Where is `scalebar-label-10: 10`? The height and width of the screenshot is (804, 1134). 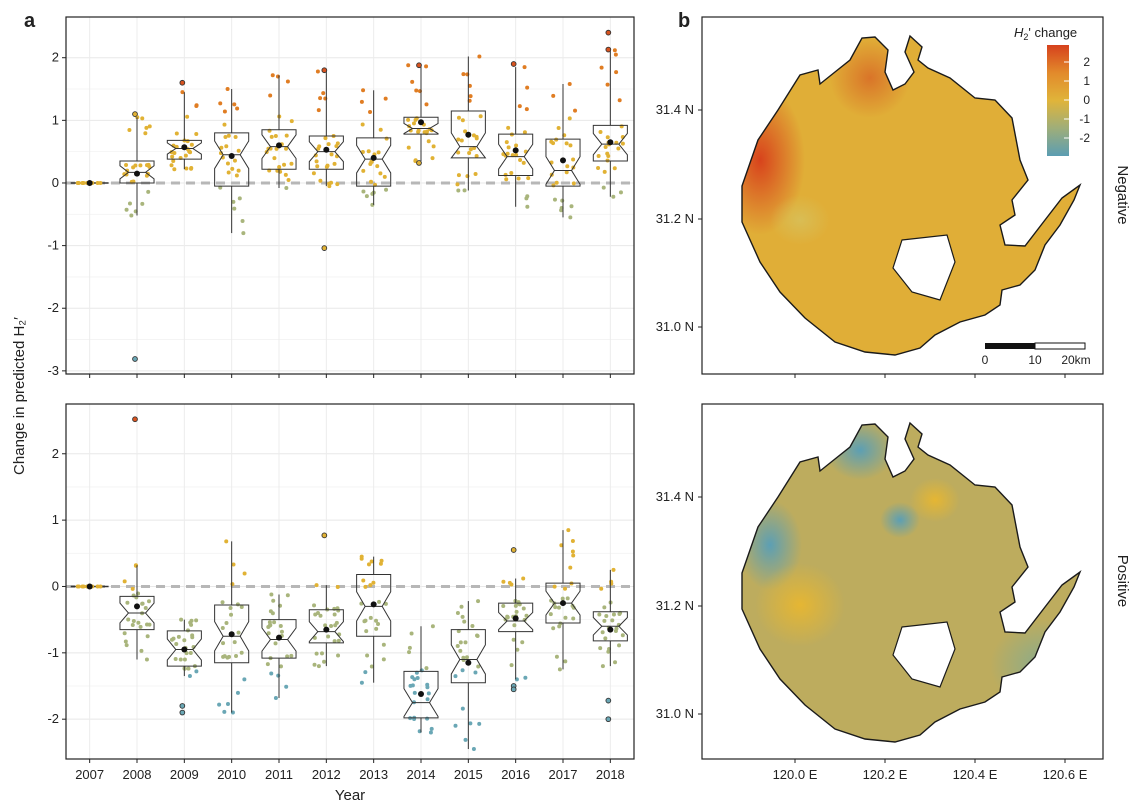
scalebar-label-10: 10 is located at coordinates (1035, 360).